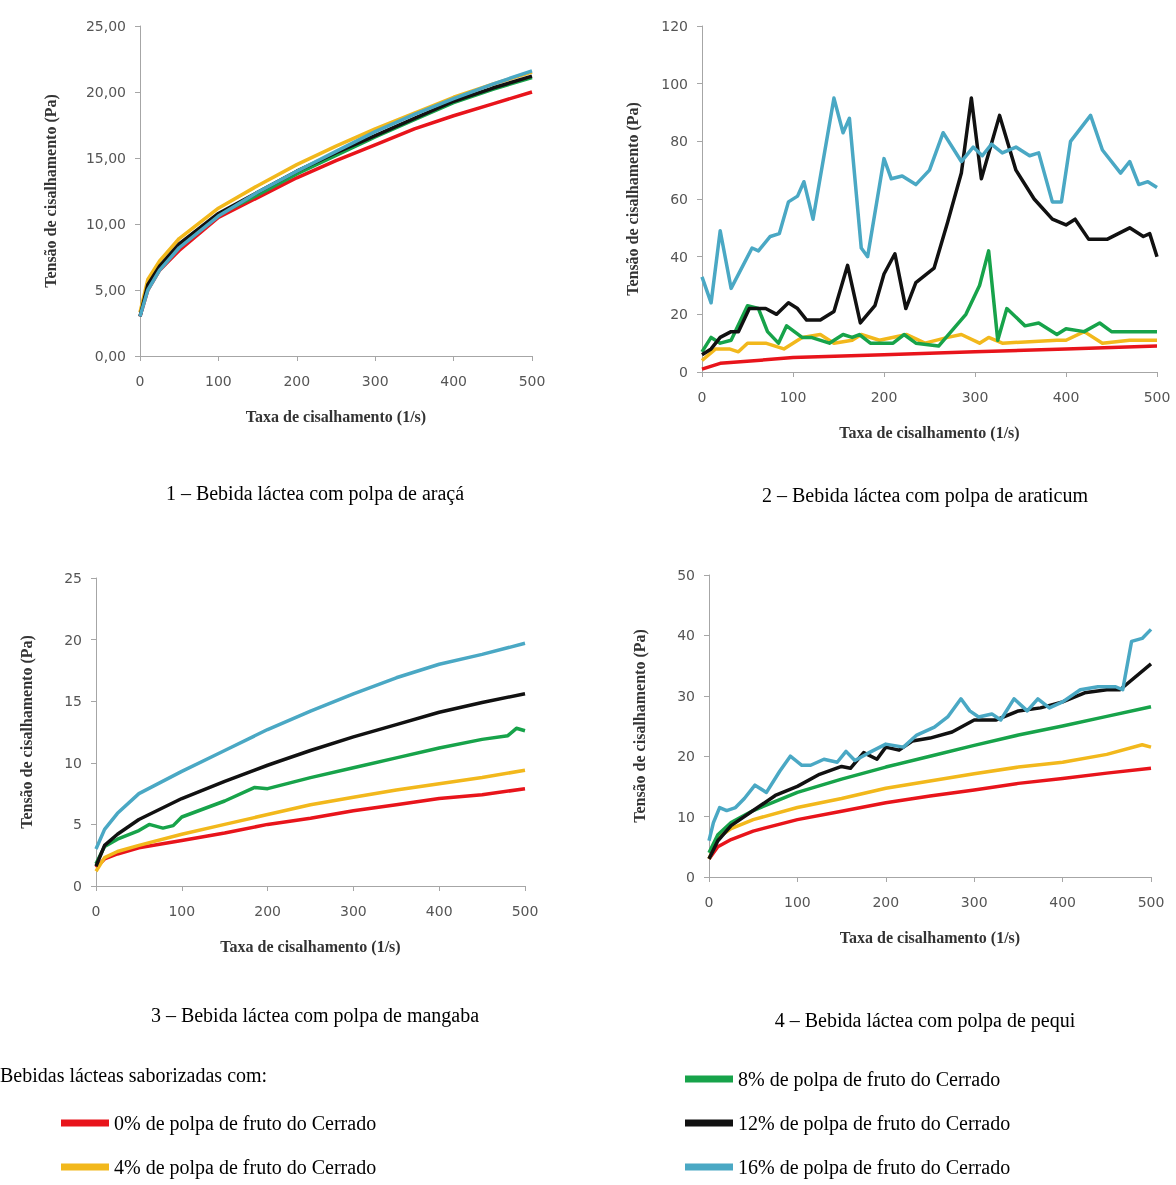 The width and height of the screenshot is (1176, 1185). Describe the element at coordinates (315, 493) in the screenshot. I see `text: 1 – Bebida láctea com polpa de araçá` at that location.